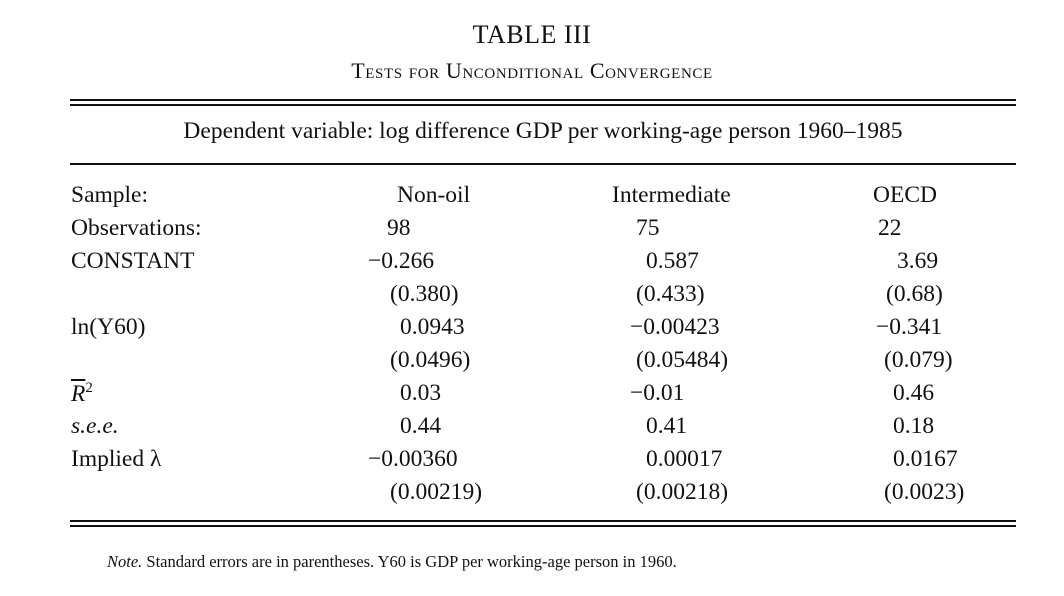  I want to click on cell-value: (0.05484), so click(682, 360).